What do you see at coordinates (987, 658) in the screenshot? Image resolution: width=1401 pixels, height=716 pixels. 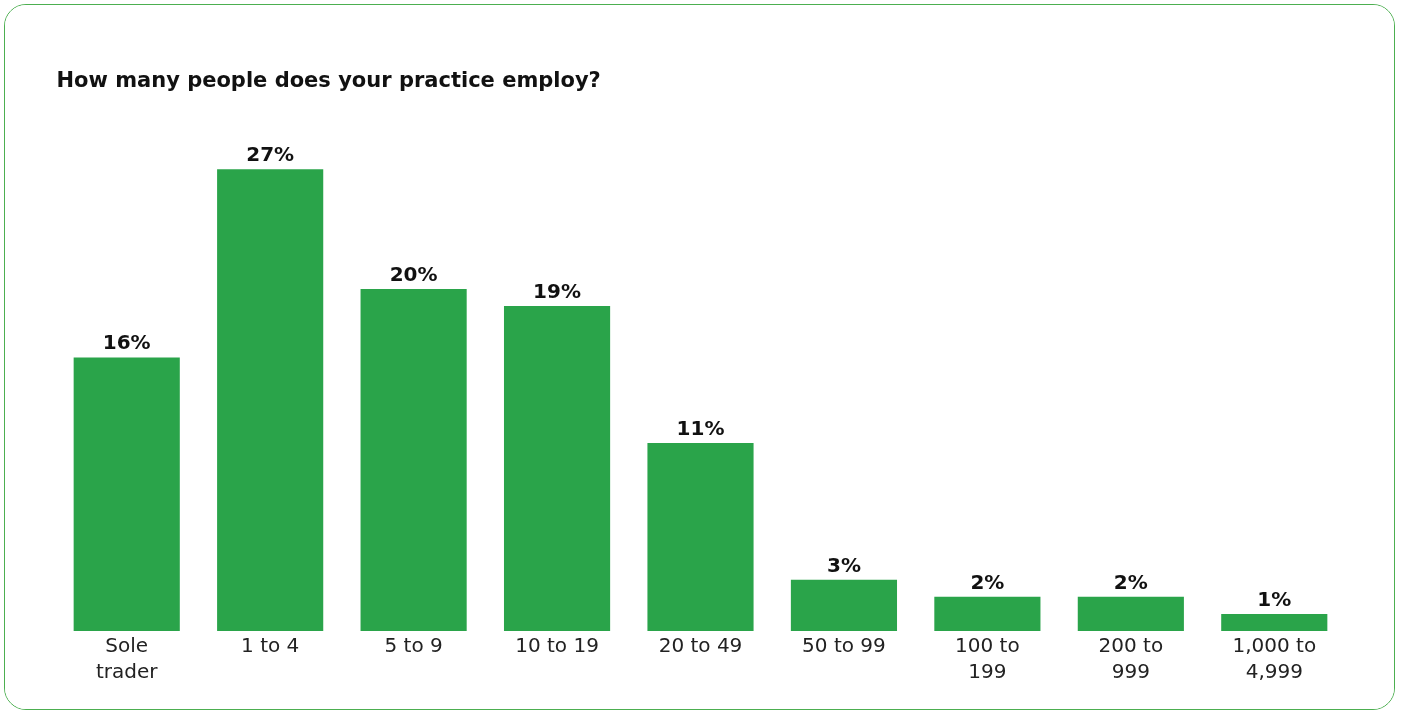 I see `x-tick-label: 100 to 199` at bounding box center [987, 658].